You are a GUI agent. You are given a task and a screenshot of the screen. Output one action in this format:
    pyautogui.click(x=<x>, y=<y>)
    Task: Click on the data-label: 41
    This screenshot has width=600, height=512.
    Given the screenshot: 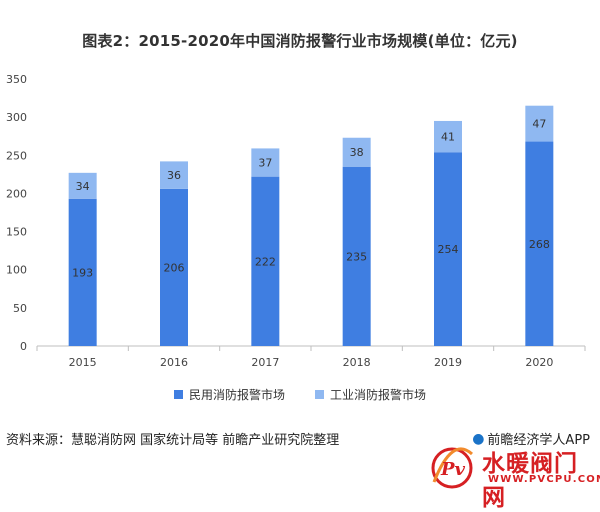 What is the action you would take?
    pyautogui.click(x=448, y=137)
    